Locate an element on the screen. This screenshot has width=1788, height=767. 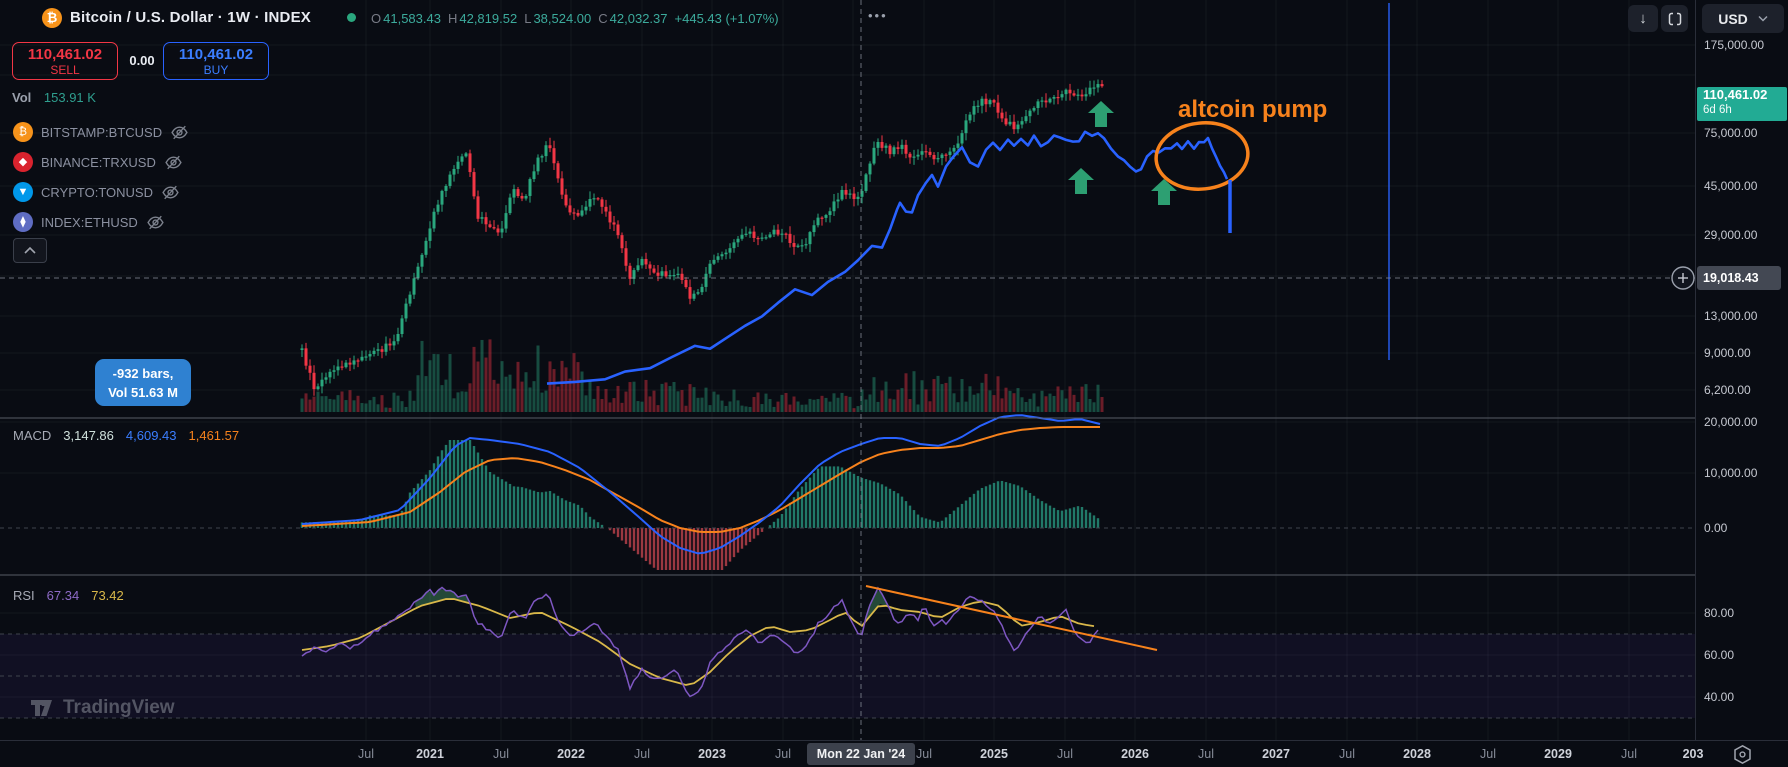
symbol-row-btcusd: ₿ BITSTAMP:BTCUSD is located at coordinates (101, 132).